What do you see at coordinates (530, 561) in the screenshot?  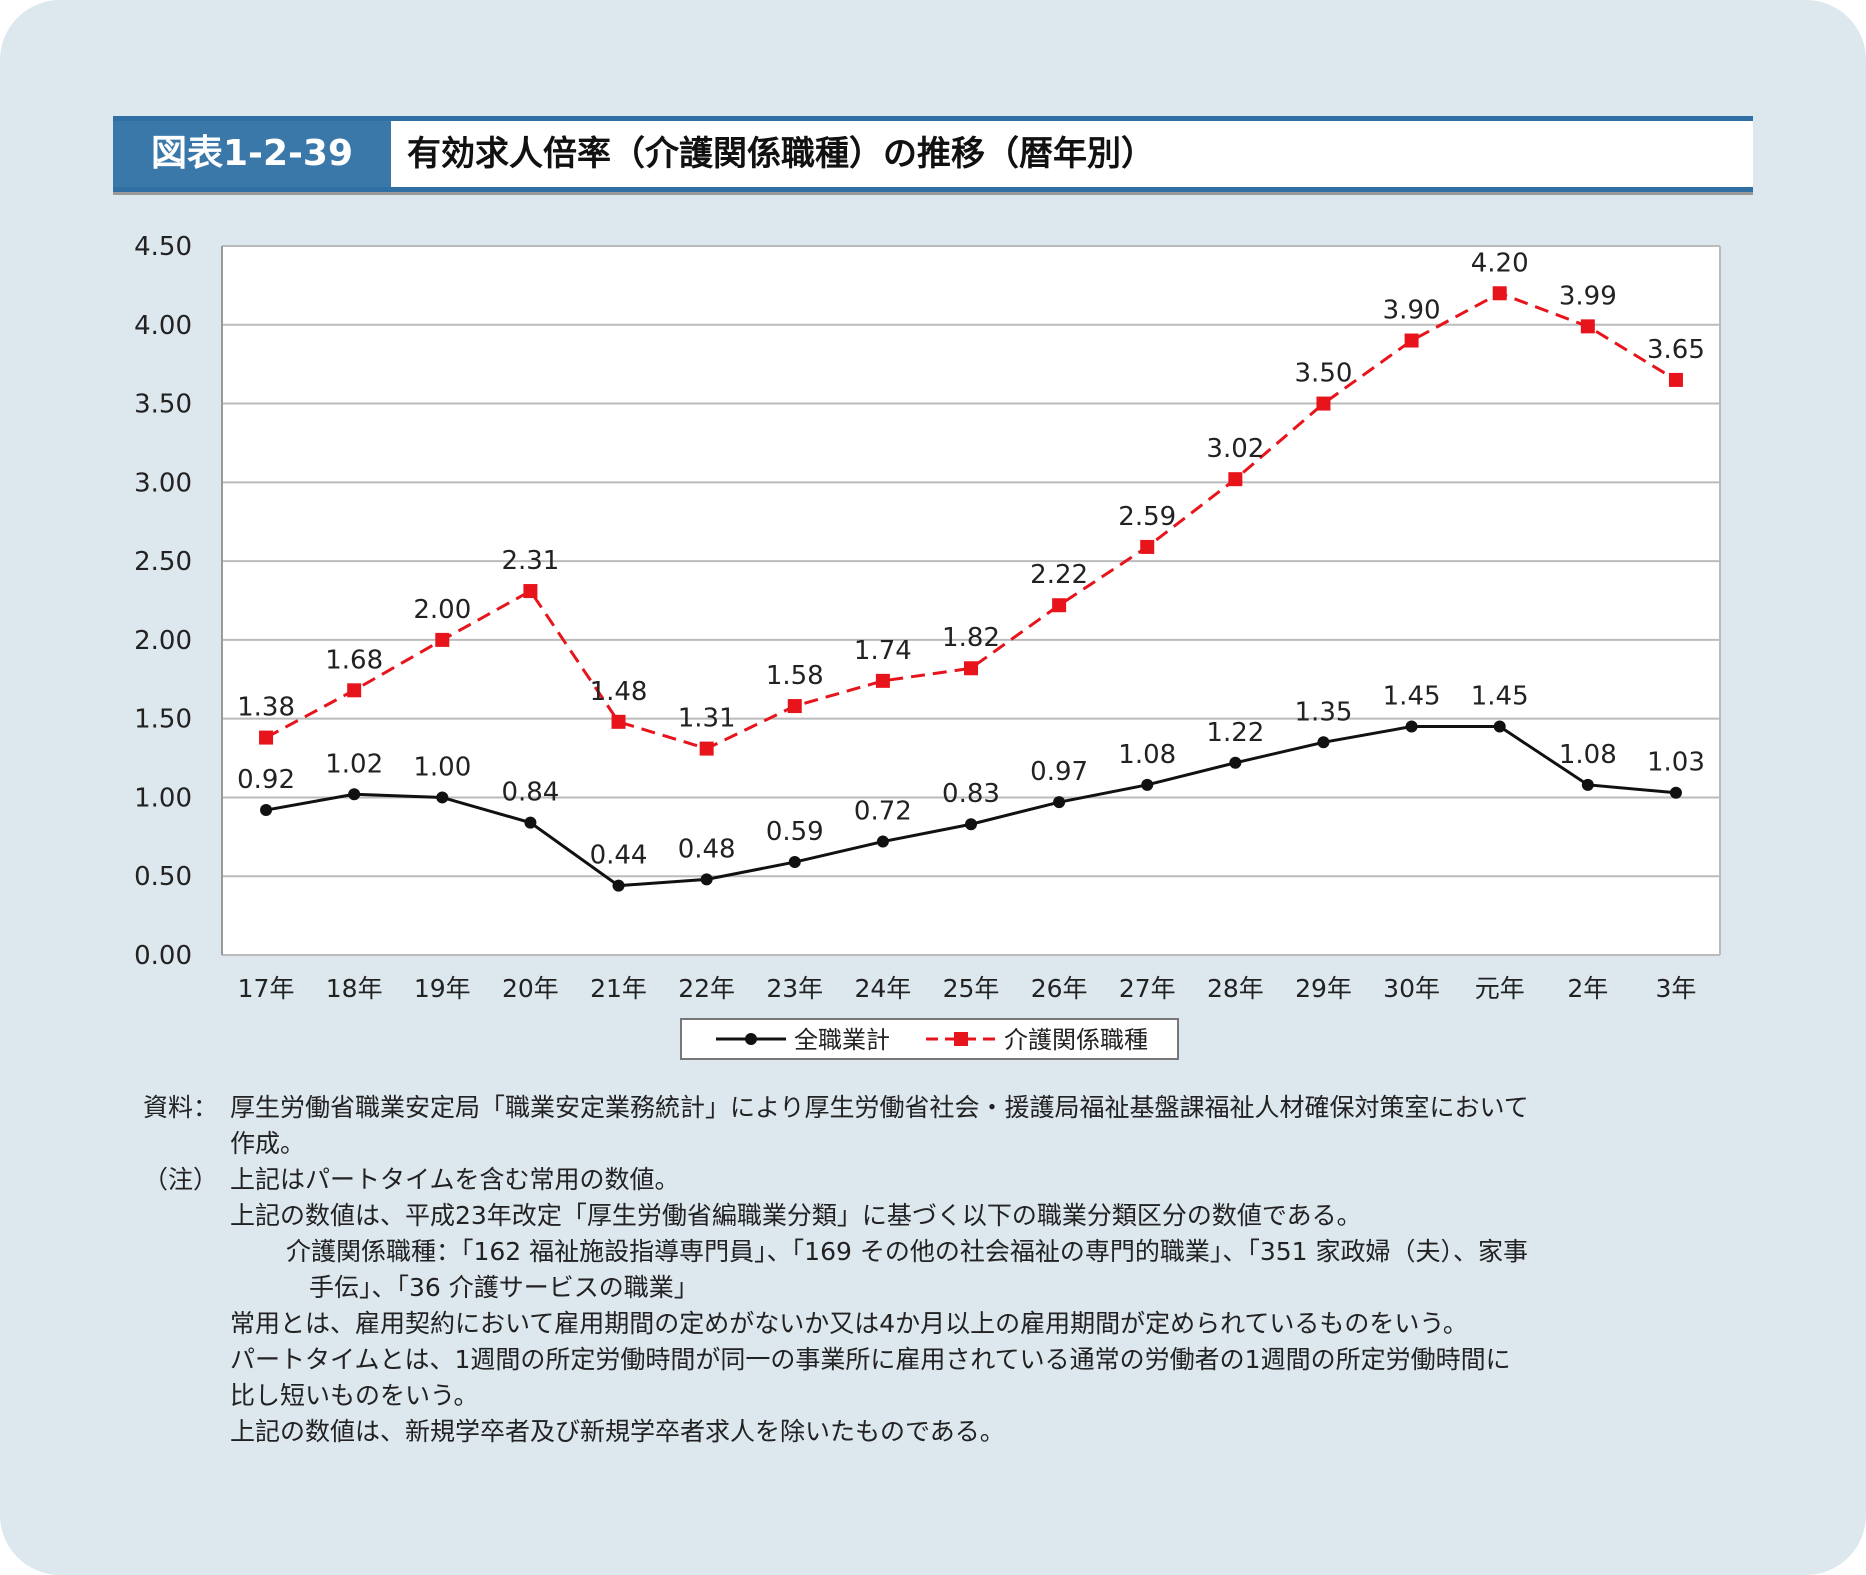 I see `data-label: 2.31` at bounding box center [530, 561].